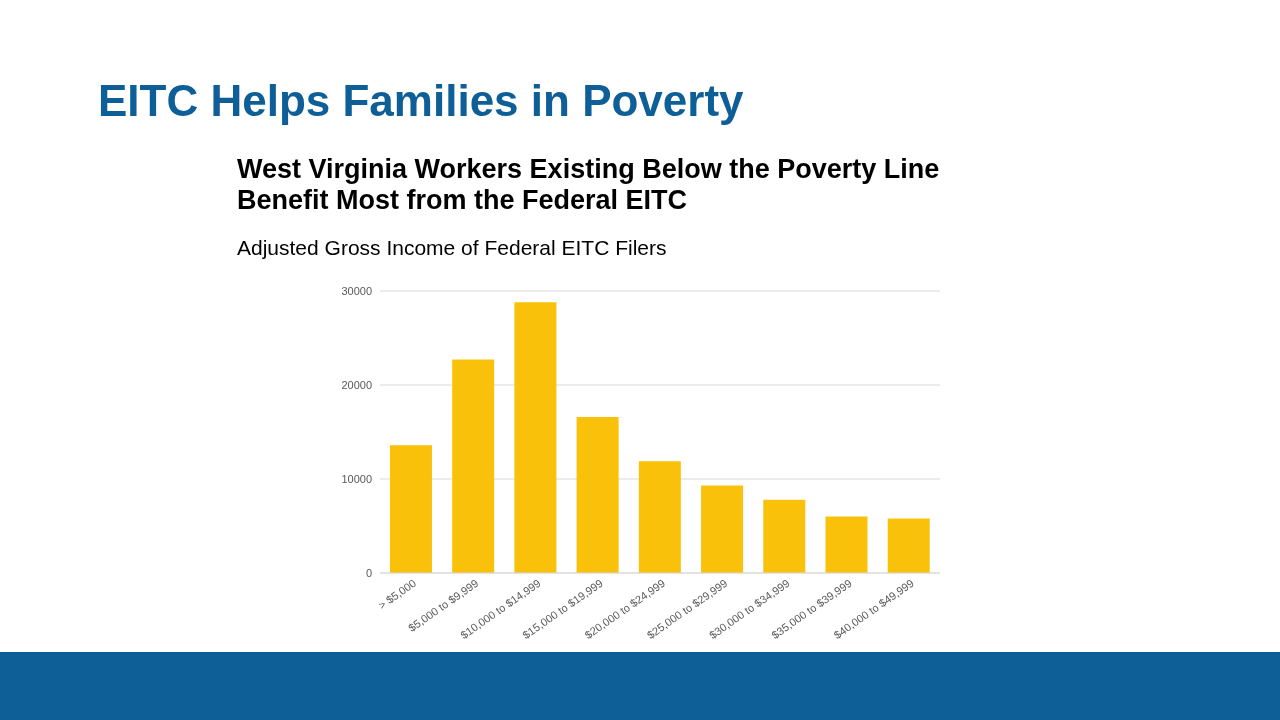 The image size is (1280, 720). Describe the element at coordinates (588, 185) in the screenshot. I see `chart-subtitle: West Virginia Workers Existing Below the Poverty Line Benefit Most from the Federal EITC` at that location.